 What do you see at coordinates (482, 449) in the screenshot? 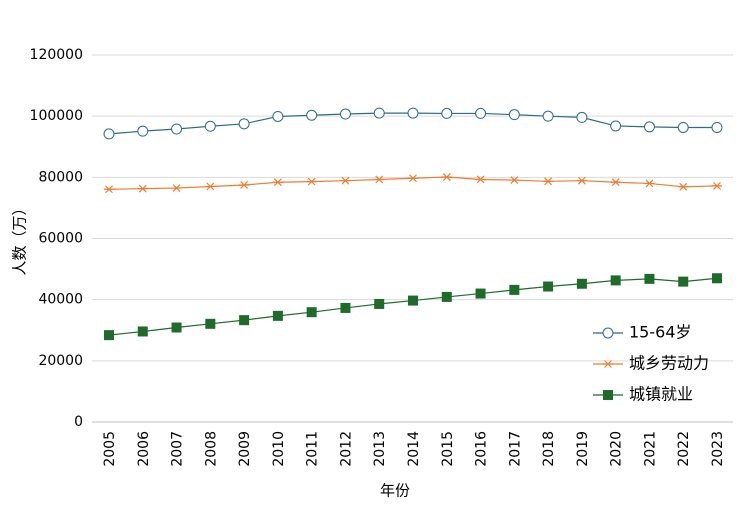
I see `x-tick-label: 2016` at bounding box center [482, 449].